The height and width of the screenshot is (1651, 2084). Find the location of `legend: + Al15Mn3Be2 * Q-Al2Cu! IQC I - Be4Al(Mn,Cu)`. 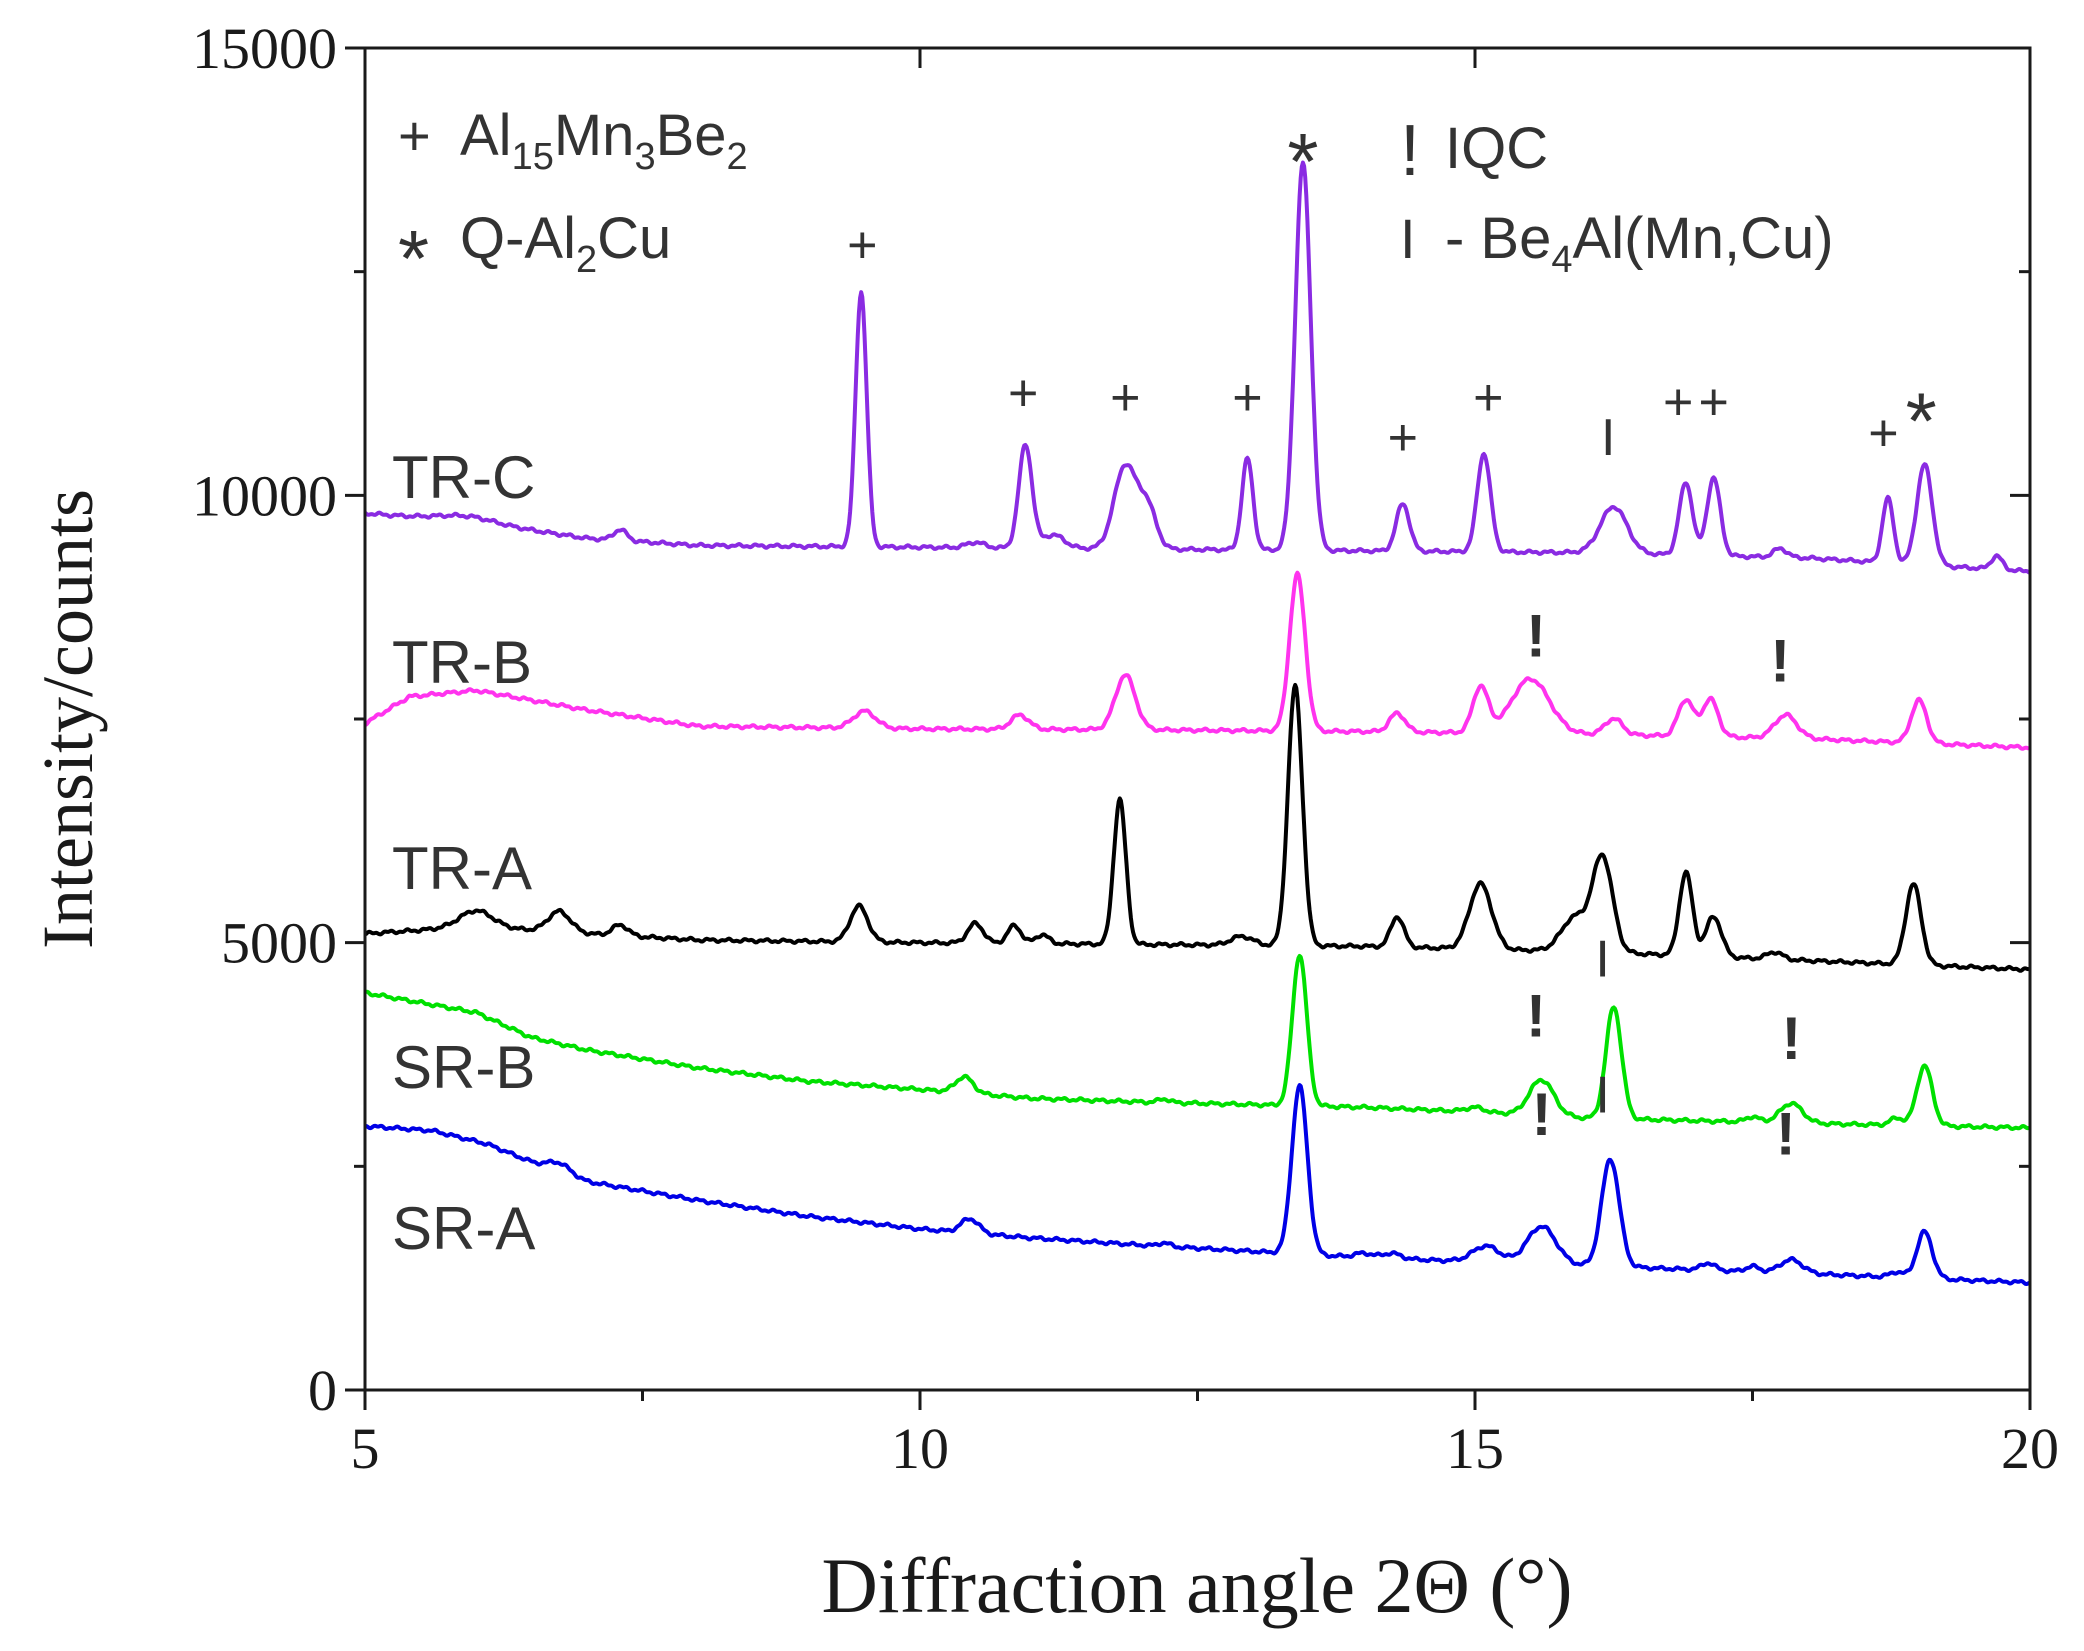

legend: + Al15Mn3Be2 * Q-Al2Cu! IQC I - Be4Al(Mn,Cu) is located at coordinates (1116, 203).